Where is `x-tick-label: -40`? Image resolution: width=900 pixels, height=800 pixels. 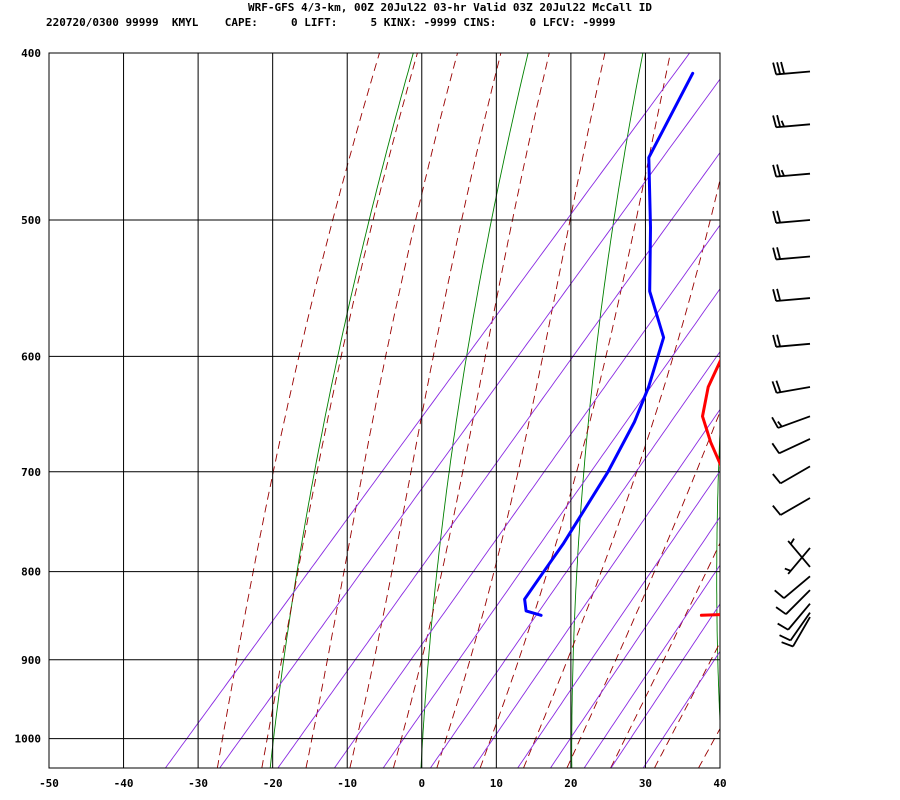 x-tick-label: -40 is located at coordinates (124, 783).